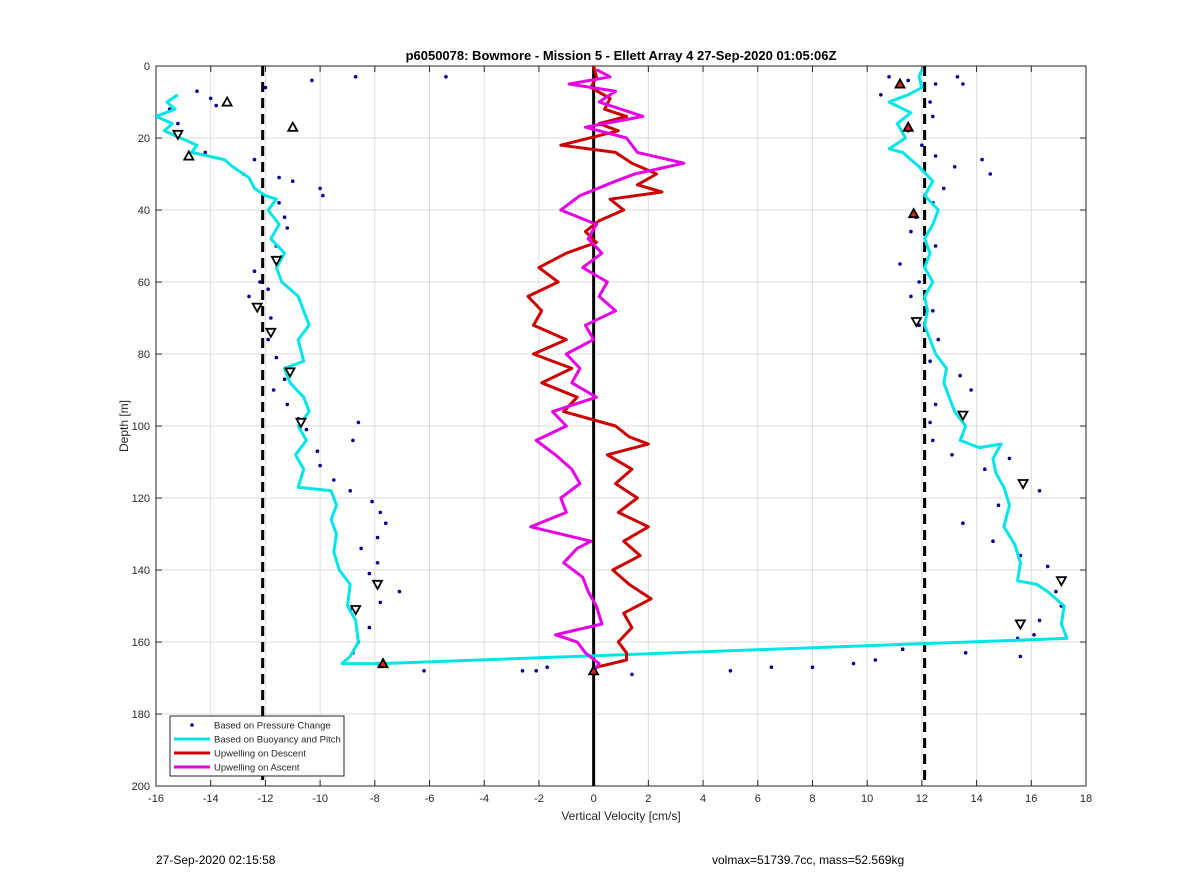  Describe the element at coordinates (144, 211) in the screenshot. I see `y-tick-label: 40` at that location.